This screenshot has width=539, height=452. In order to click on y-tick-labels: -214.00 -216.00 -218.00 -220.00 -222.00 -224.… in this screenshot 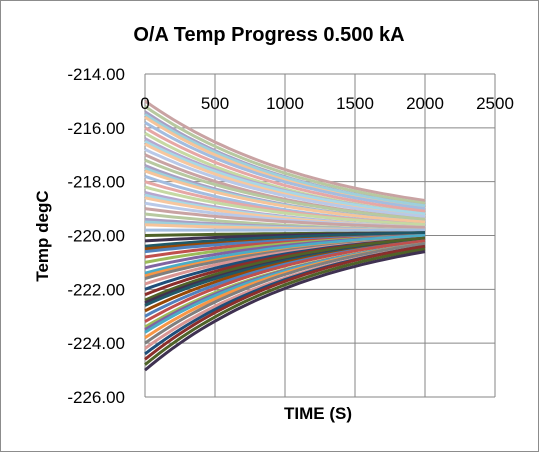, I will do `click(96, 236)`.